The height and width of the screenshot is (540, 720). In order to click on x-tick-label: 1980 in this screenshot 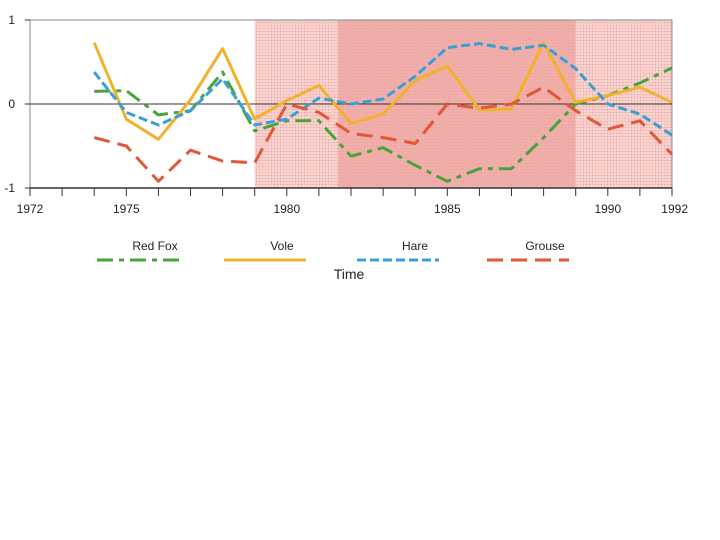, I will do `click(286, 209)`.